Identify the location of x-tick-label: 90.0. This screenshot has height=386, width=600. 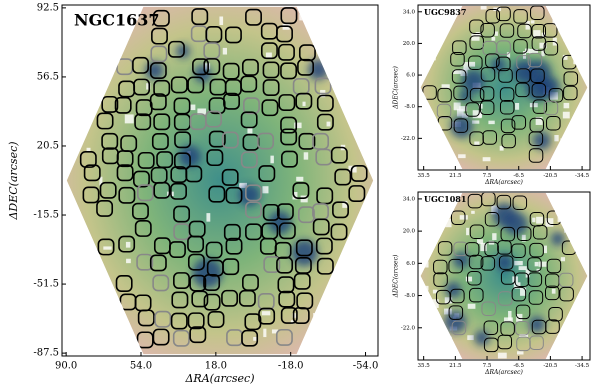
(66, 366).